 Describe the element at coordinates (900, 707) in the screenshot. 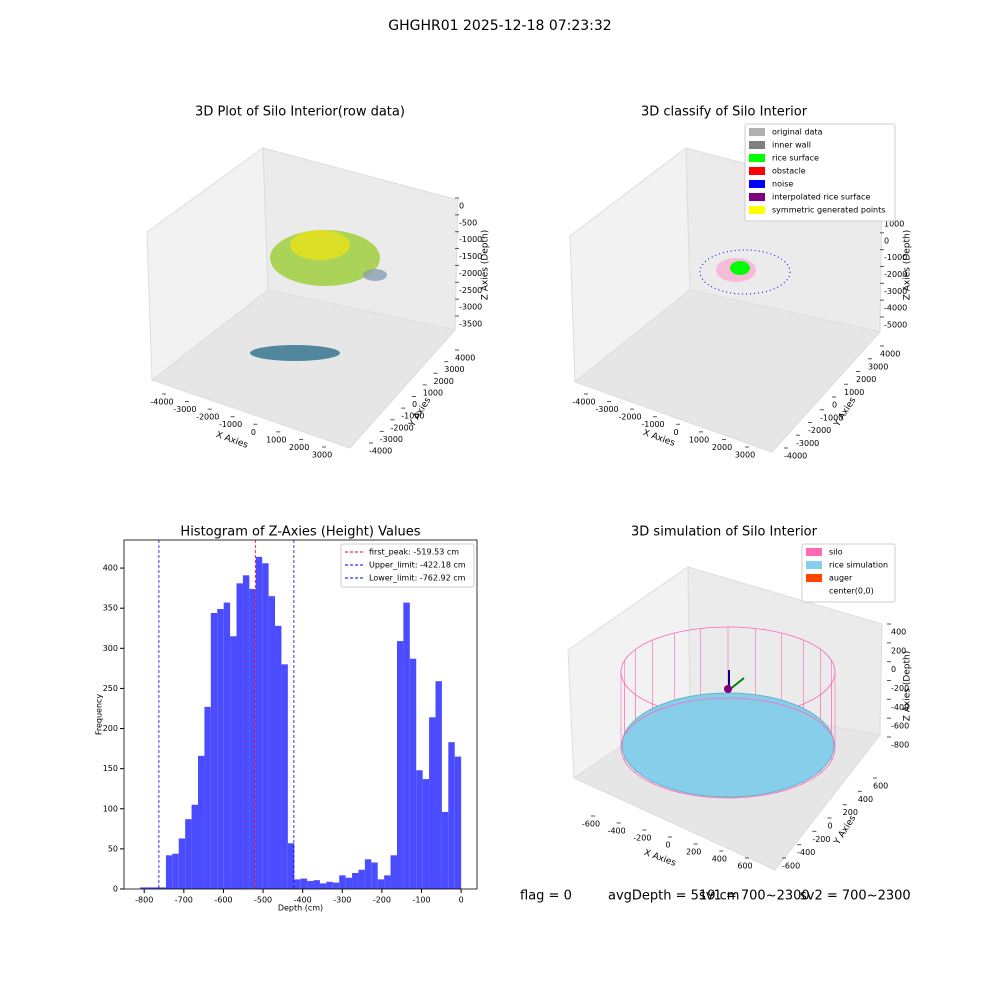

I see `z-tick-label: -400` at that location.